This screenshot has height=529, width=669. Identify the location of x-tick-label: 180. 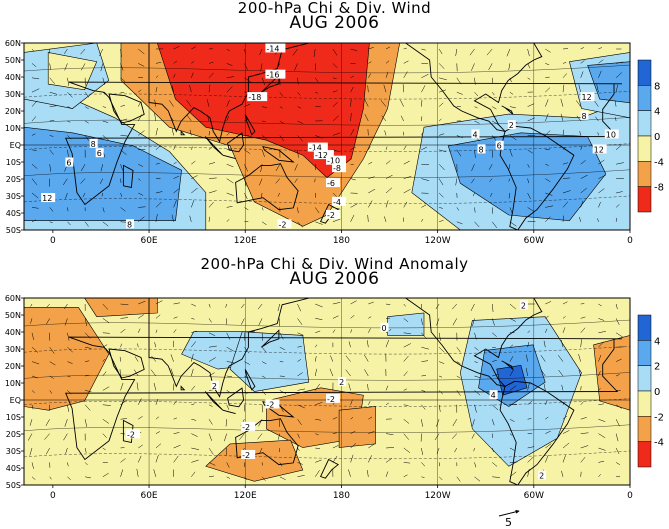
(341, 241).